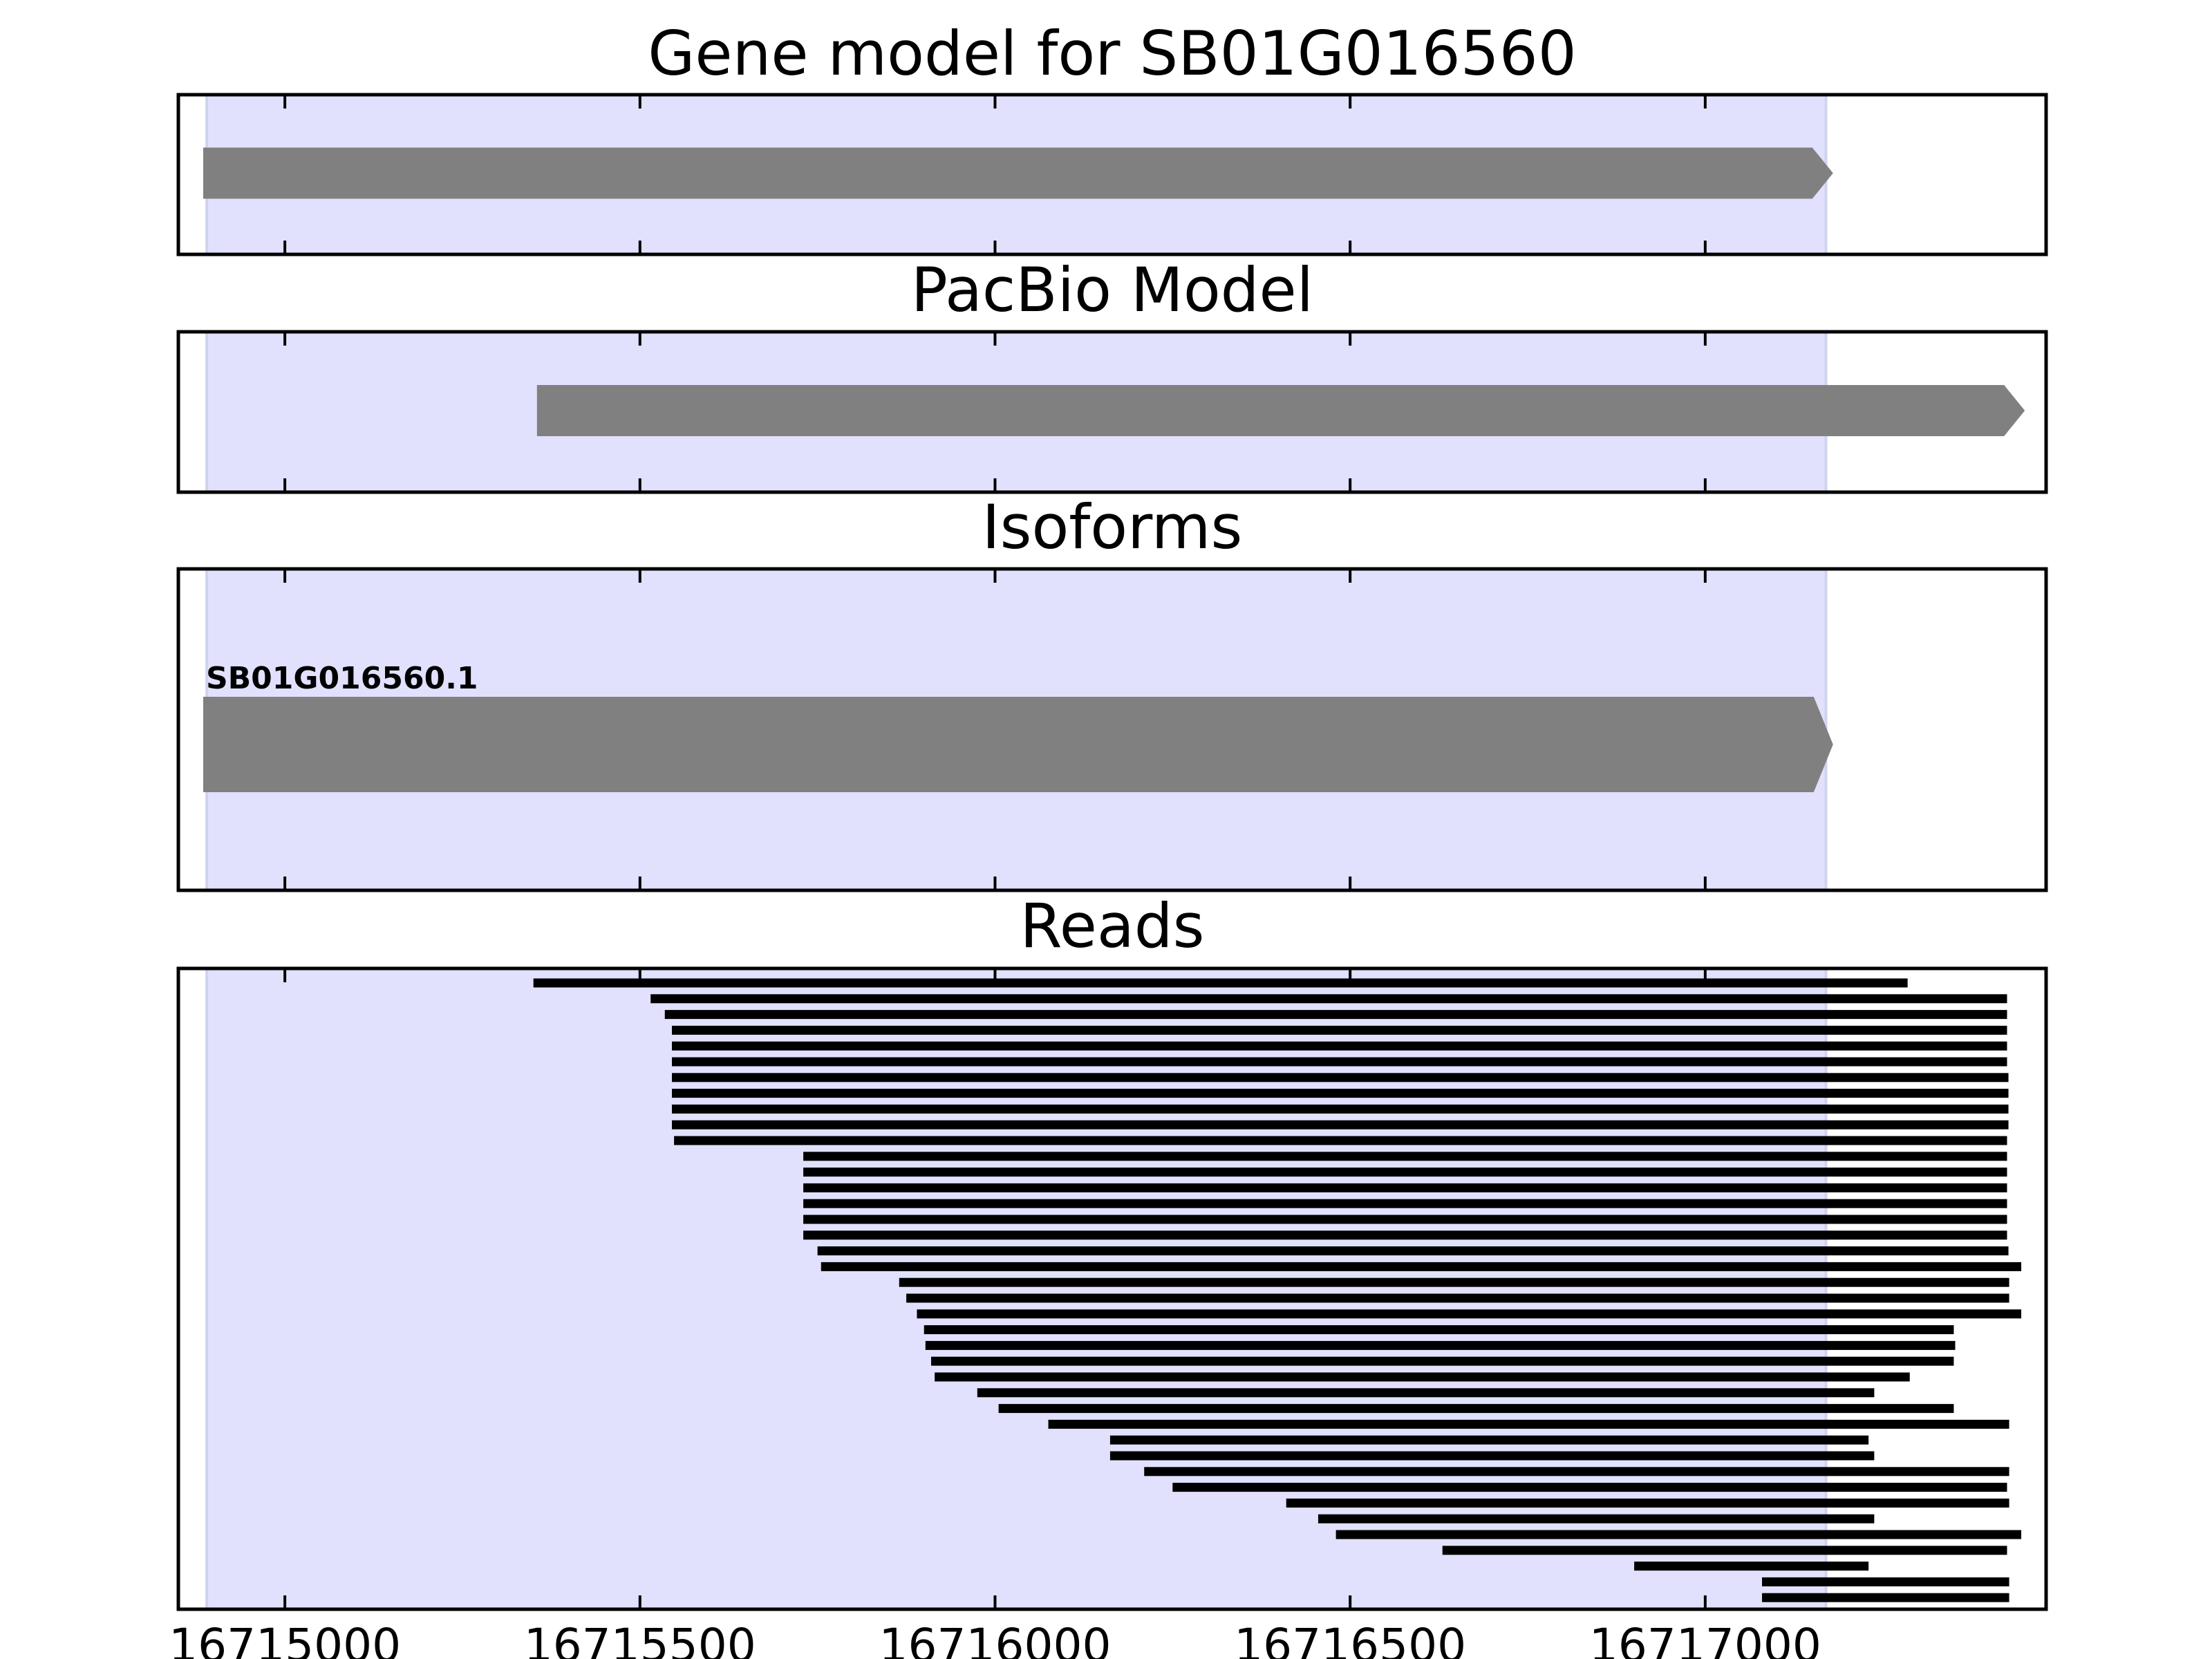  I want to click on x-tick-label: 16717000, so click(1705, 1639).